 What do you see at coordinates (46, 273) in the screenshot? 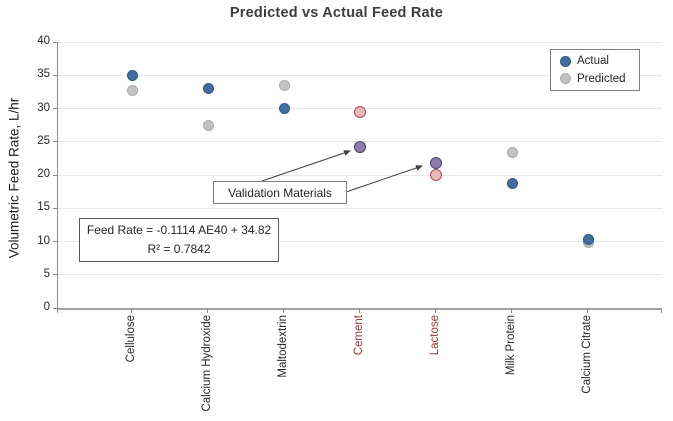
I see `y-tick-label-5: 5` at bounding box center [46, 273].